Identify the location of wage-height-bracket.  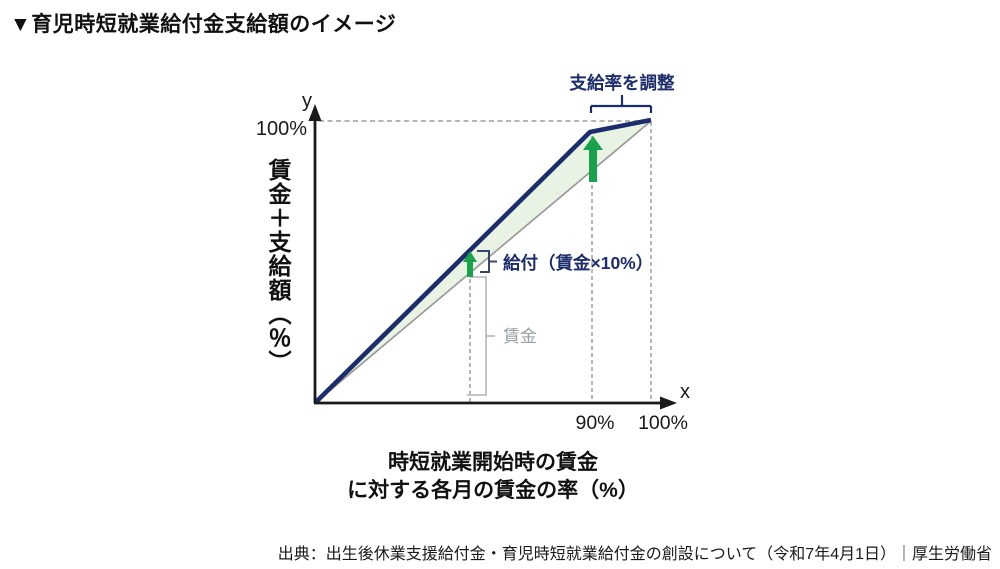
(481, 336).